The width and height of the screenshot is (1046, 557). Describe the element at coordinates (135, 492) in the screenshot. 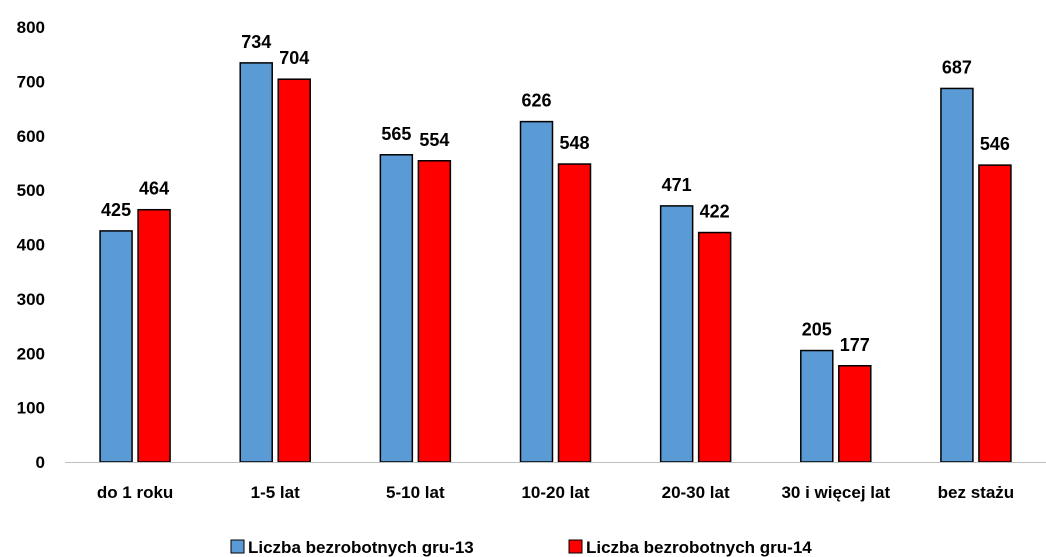

I see `x-tick-label: do 1 roku` at that location.